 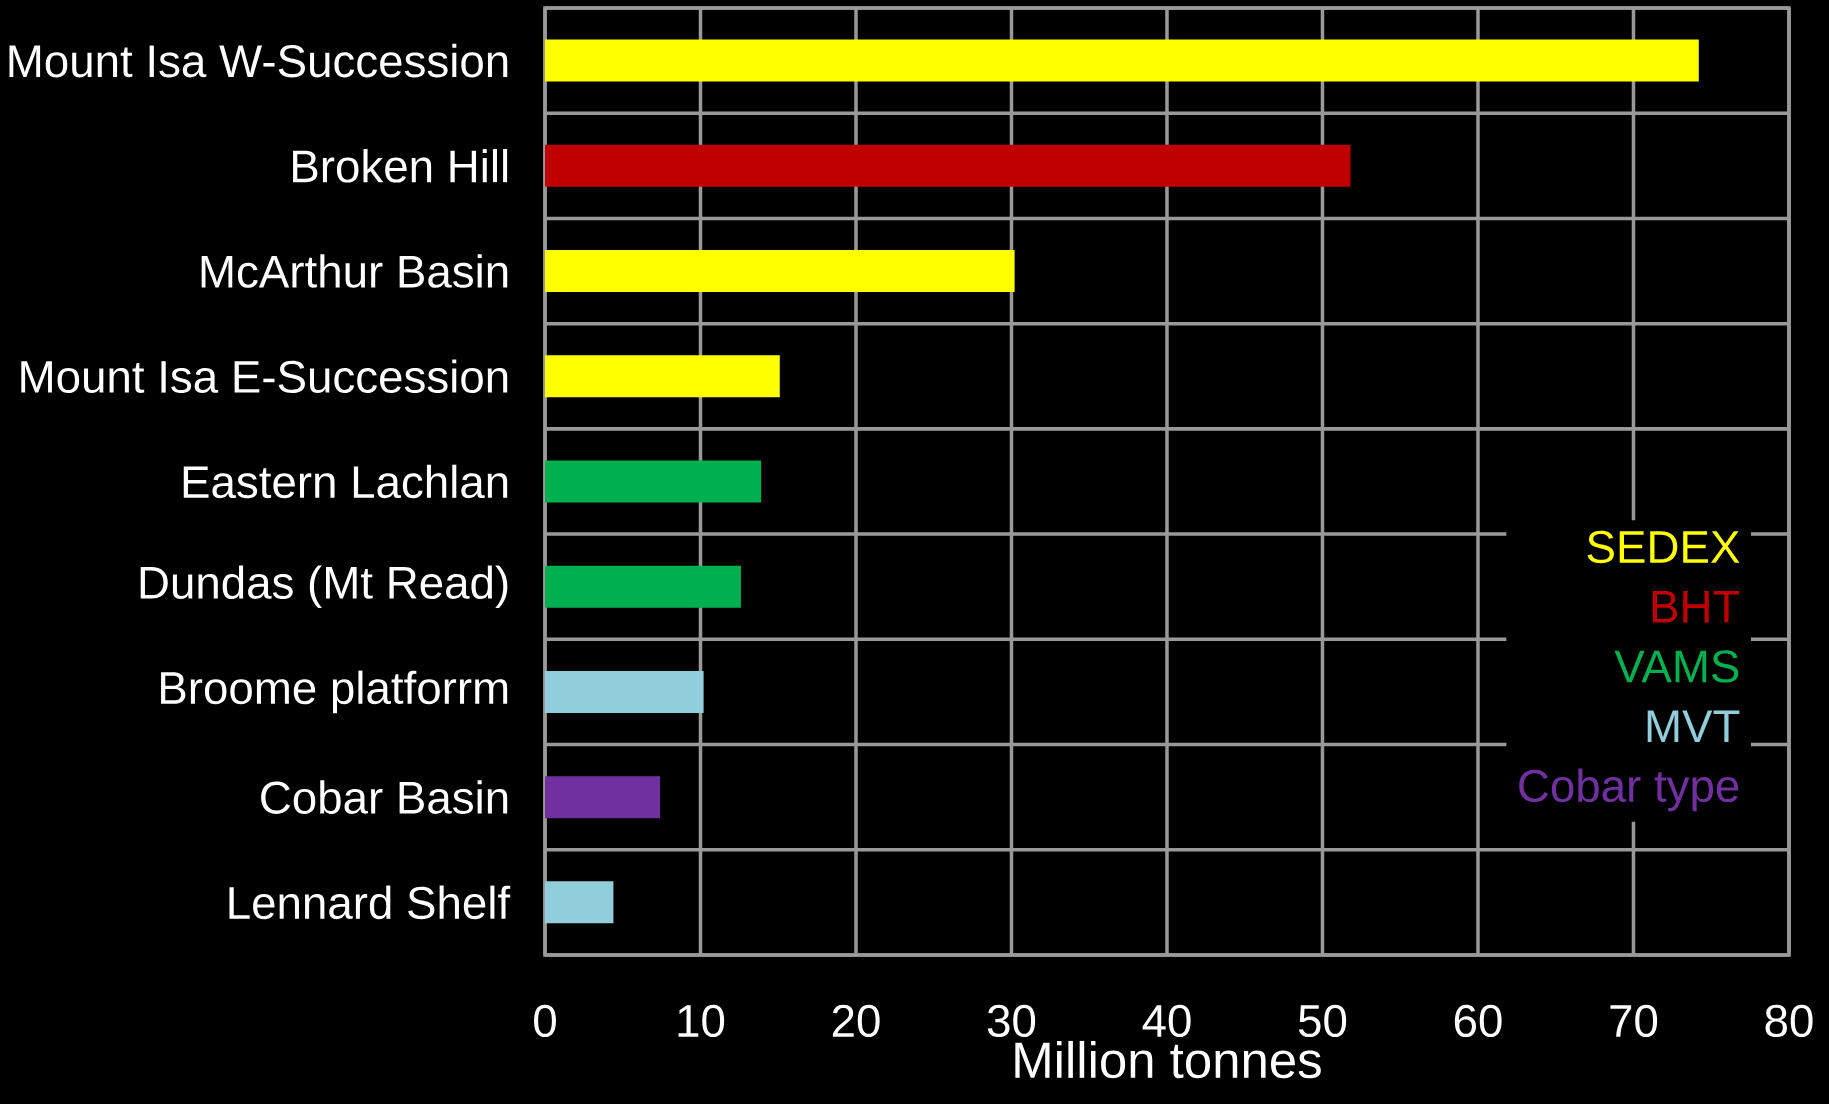 What do you see at coordinates (370, 902) in the screenshot?
I see `y-tick-label: Lennard Shelf` at bounding box center [370, 902].